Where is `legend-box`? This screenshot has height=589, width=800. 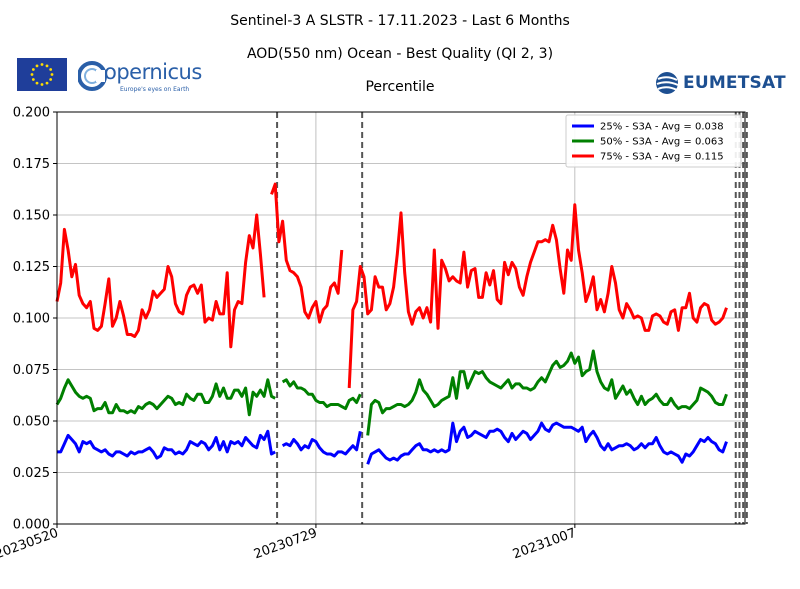
legend-box is located at coordinates (653, 141).